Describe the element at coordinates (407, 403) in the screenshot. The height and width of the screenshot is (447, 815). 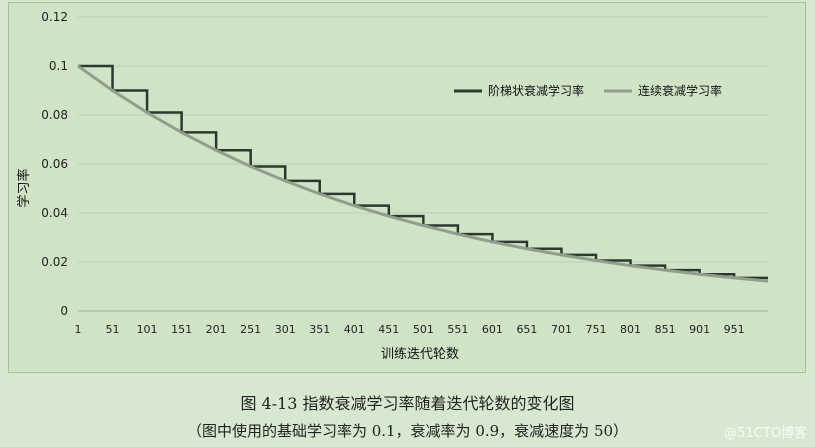
I see `figure-caption: 图 4-13 指数衰减学习率随着迭代轮数的变化图` at that location.